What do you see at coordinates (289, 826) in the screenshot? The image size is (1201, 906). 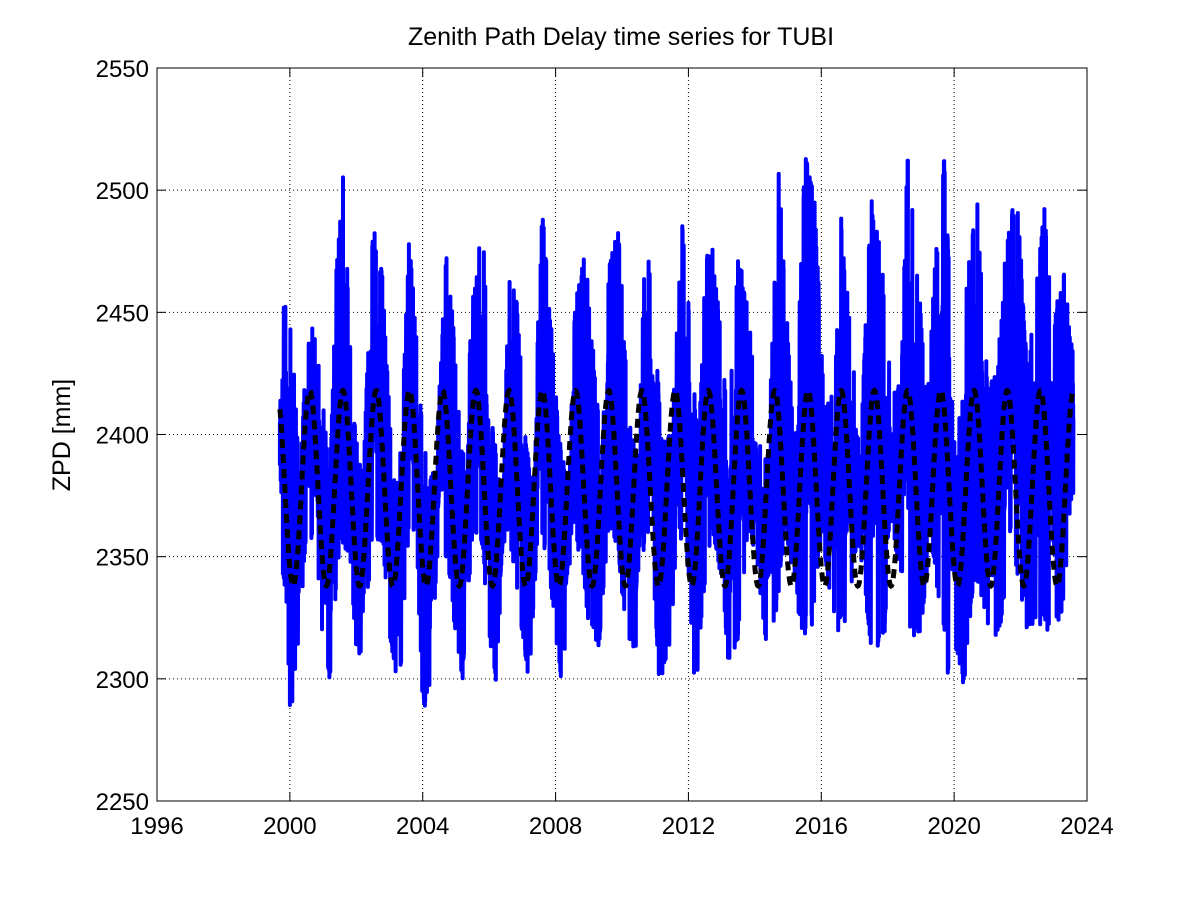 I see `x-tick-label: 2000` at bounding box center [289, 826].